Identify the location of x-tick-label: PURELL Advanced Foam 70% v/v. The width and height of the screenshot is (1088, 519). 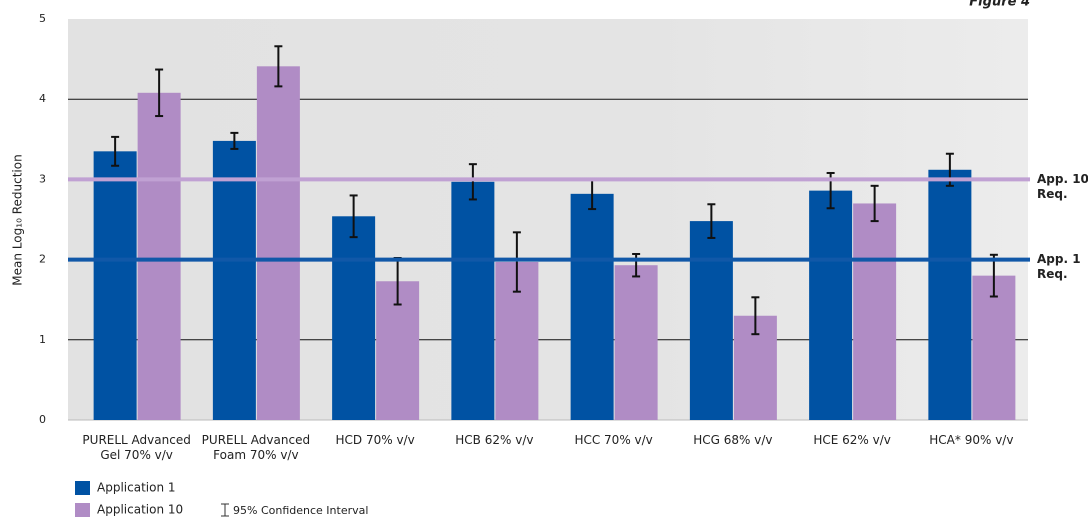
(256, 447).